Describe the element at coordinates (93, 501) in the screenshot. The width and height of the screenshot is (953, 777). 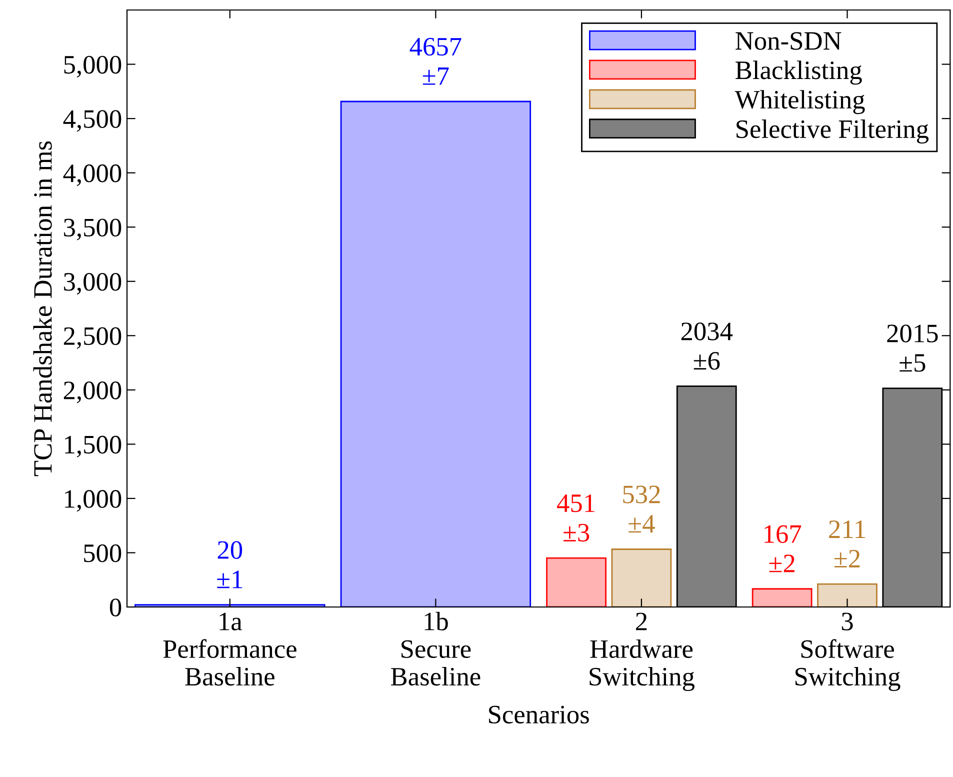
I see `y-tick-label: 1,000` at that location.